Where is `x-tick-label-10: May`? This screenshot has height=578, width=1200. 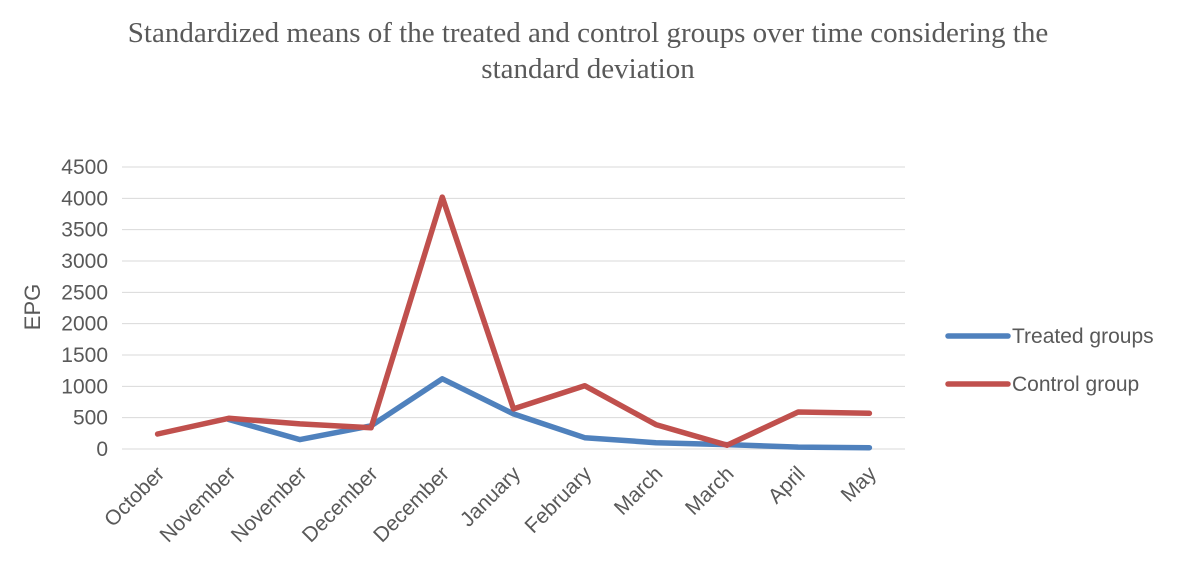 x-tick-label-10: May is located at coordinates (859, 484).